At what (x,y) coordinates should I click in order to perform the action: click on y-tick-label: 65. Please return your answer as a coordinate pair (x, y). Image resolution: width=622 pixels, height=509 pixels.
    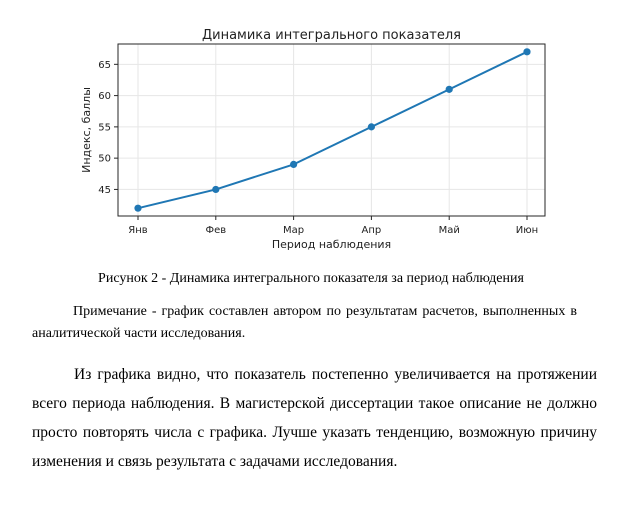
    Looking at the image, I should click on (104, 65).